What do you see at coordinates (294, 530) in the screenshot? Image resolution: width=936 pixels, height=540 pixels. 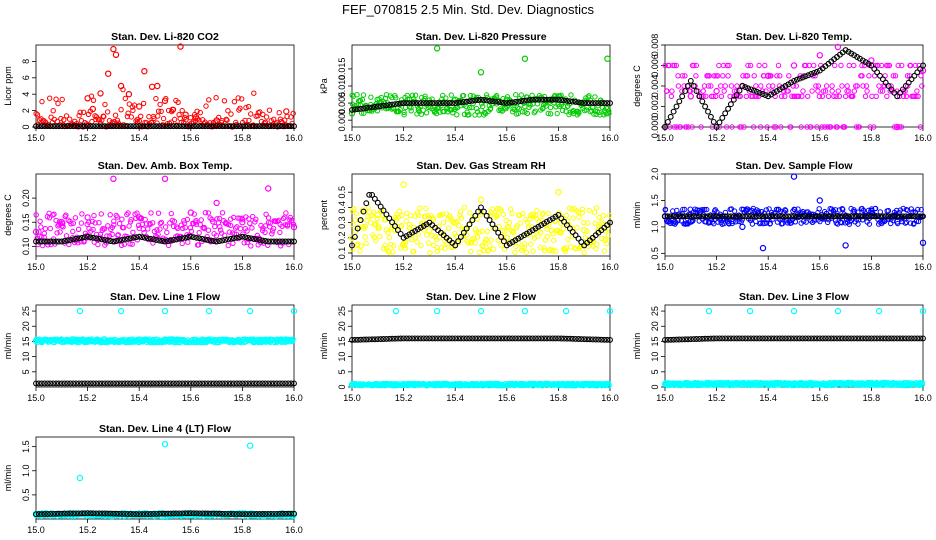 I see `x-tick-label: 16.0` at bounding box center [294, 530].